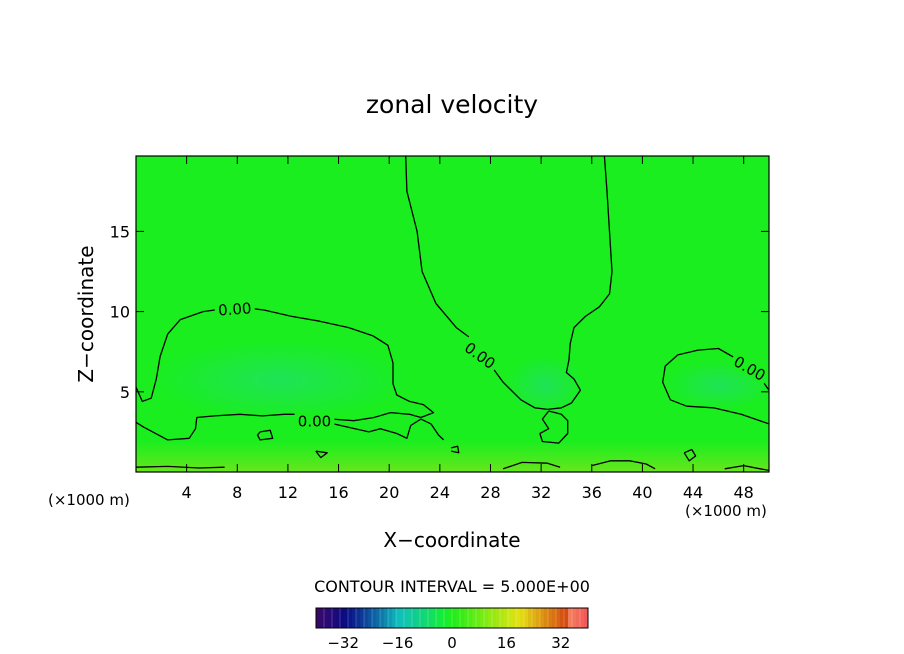 The image size is (904, 654). Describe the element at coordinates (288, 492) in the screenshot. I see `x-tick-label: 12` at that location.